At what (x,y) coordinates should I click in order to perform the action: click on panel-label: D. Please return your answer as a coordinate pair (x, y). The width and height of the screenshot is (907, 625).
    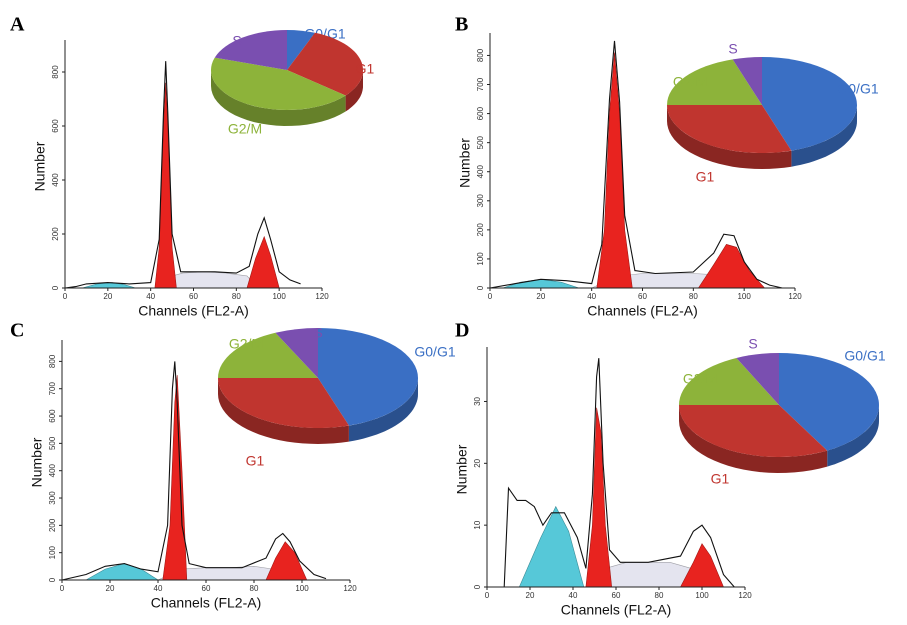
    Looking at the image, I should click on (462, 331).